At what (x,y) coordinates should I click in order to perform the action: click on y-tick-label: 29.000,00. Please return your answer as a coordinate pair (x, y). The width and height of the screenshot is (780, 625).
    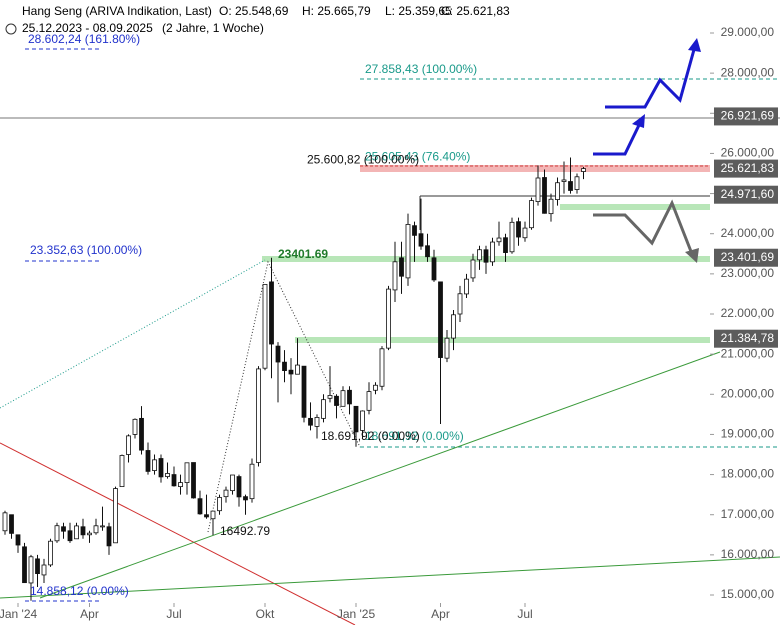
    Looking at the image, I should click on (748, 32).